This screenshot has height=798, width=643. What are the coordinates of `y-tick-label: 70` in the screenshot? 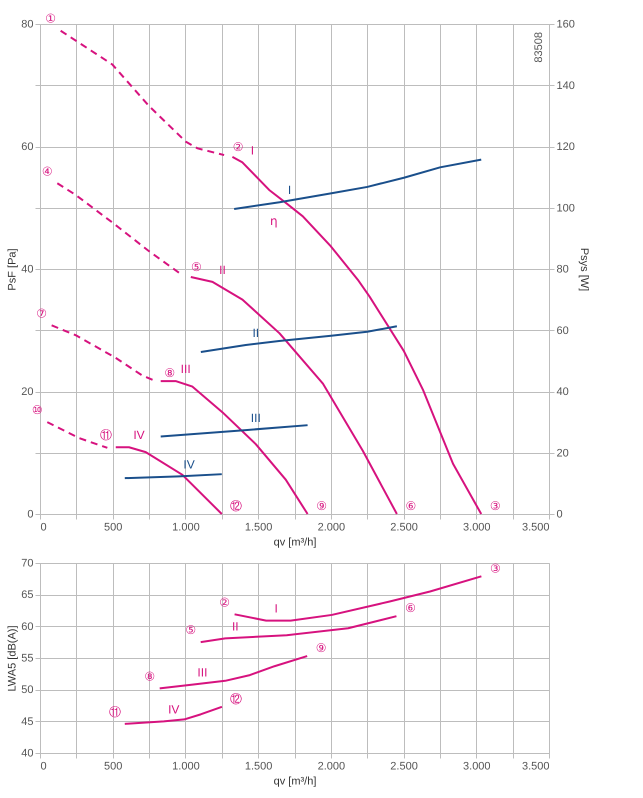 It's located at (27, 564).